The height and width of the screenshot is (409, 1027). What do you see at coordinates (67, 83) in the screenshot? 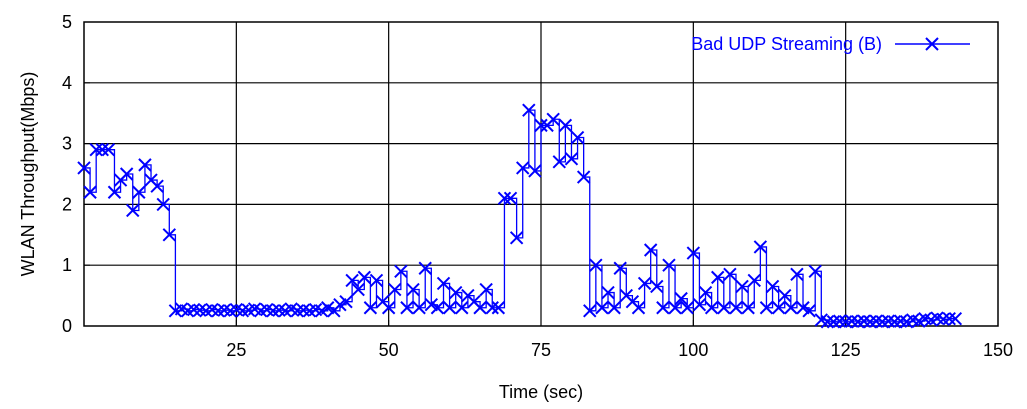
I see `y-tick-label: 4` at bounding box center [67, 83].